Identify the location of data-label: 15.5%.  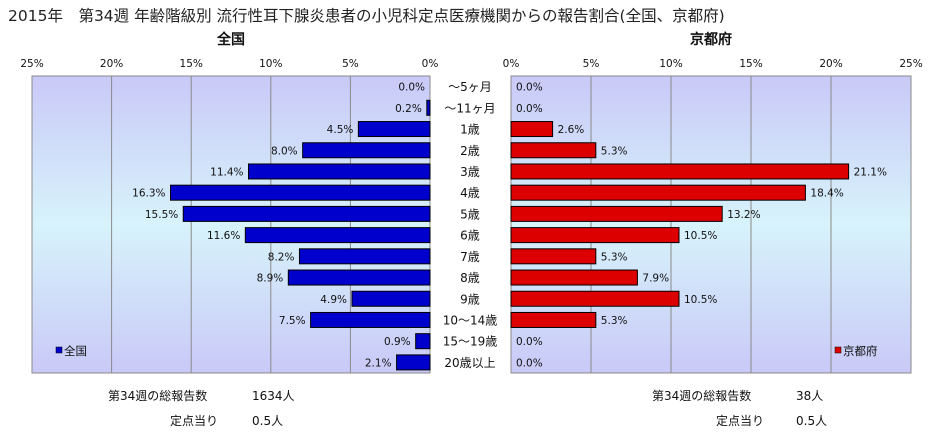
(161, 215).